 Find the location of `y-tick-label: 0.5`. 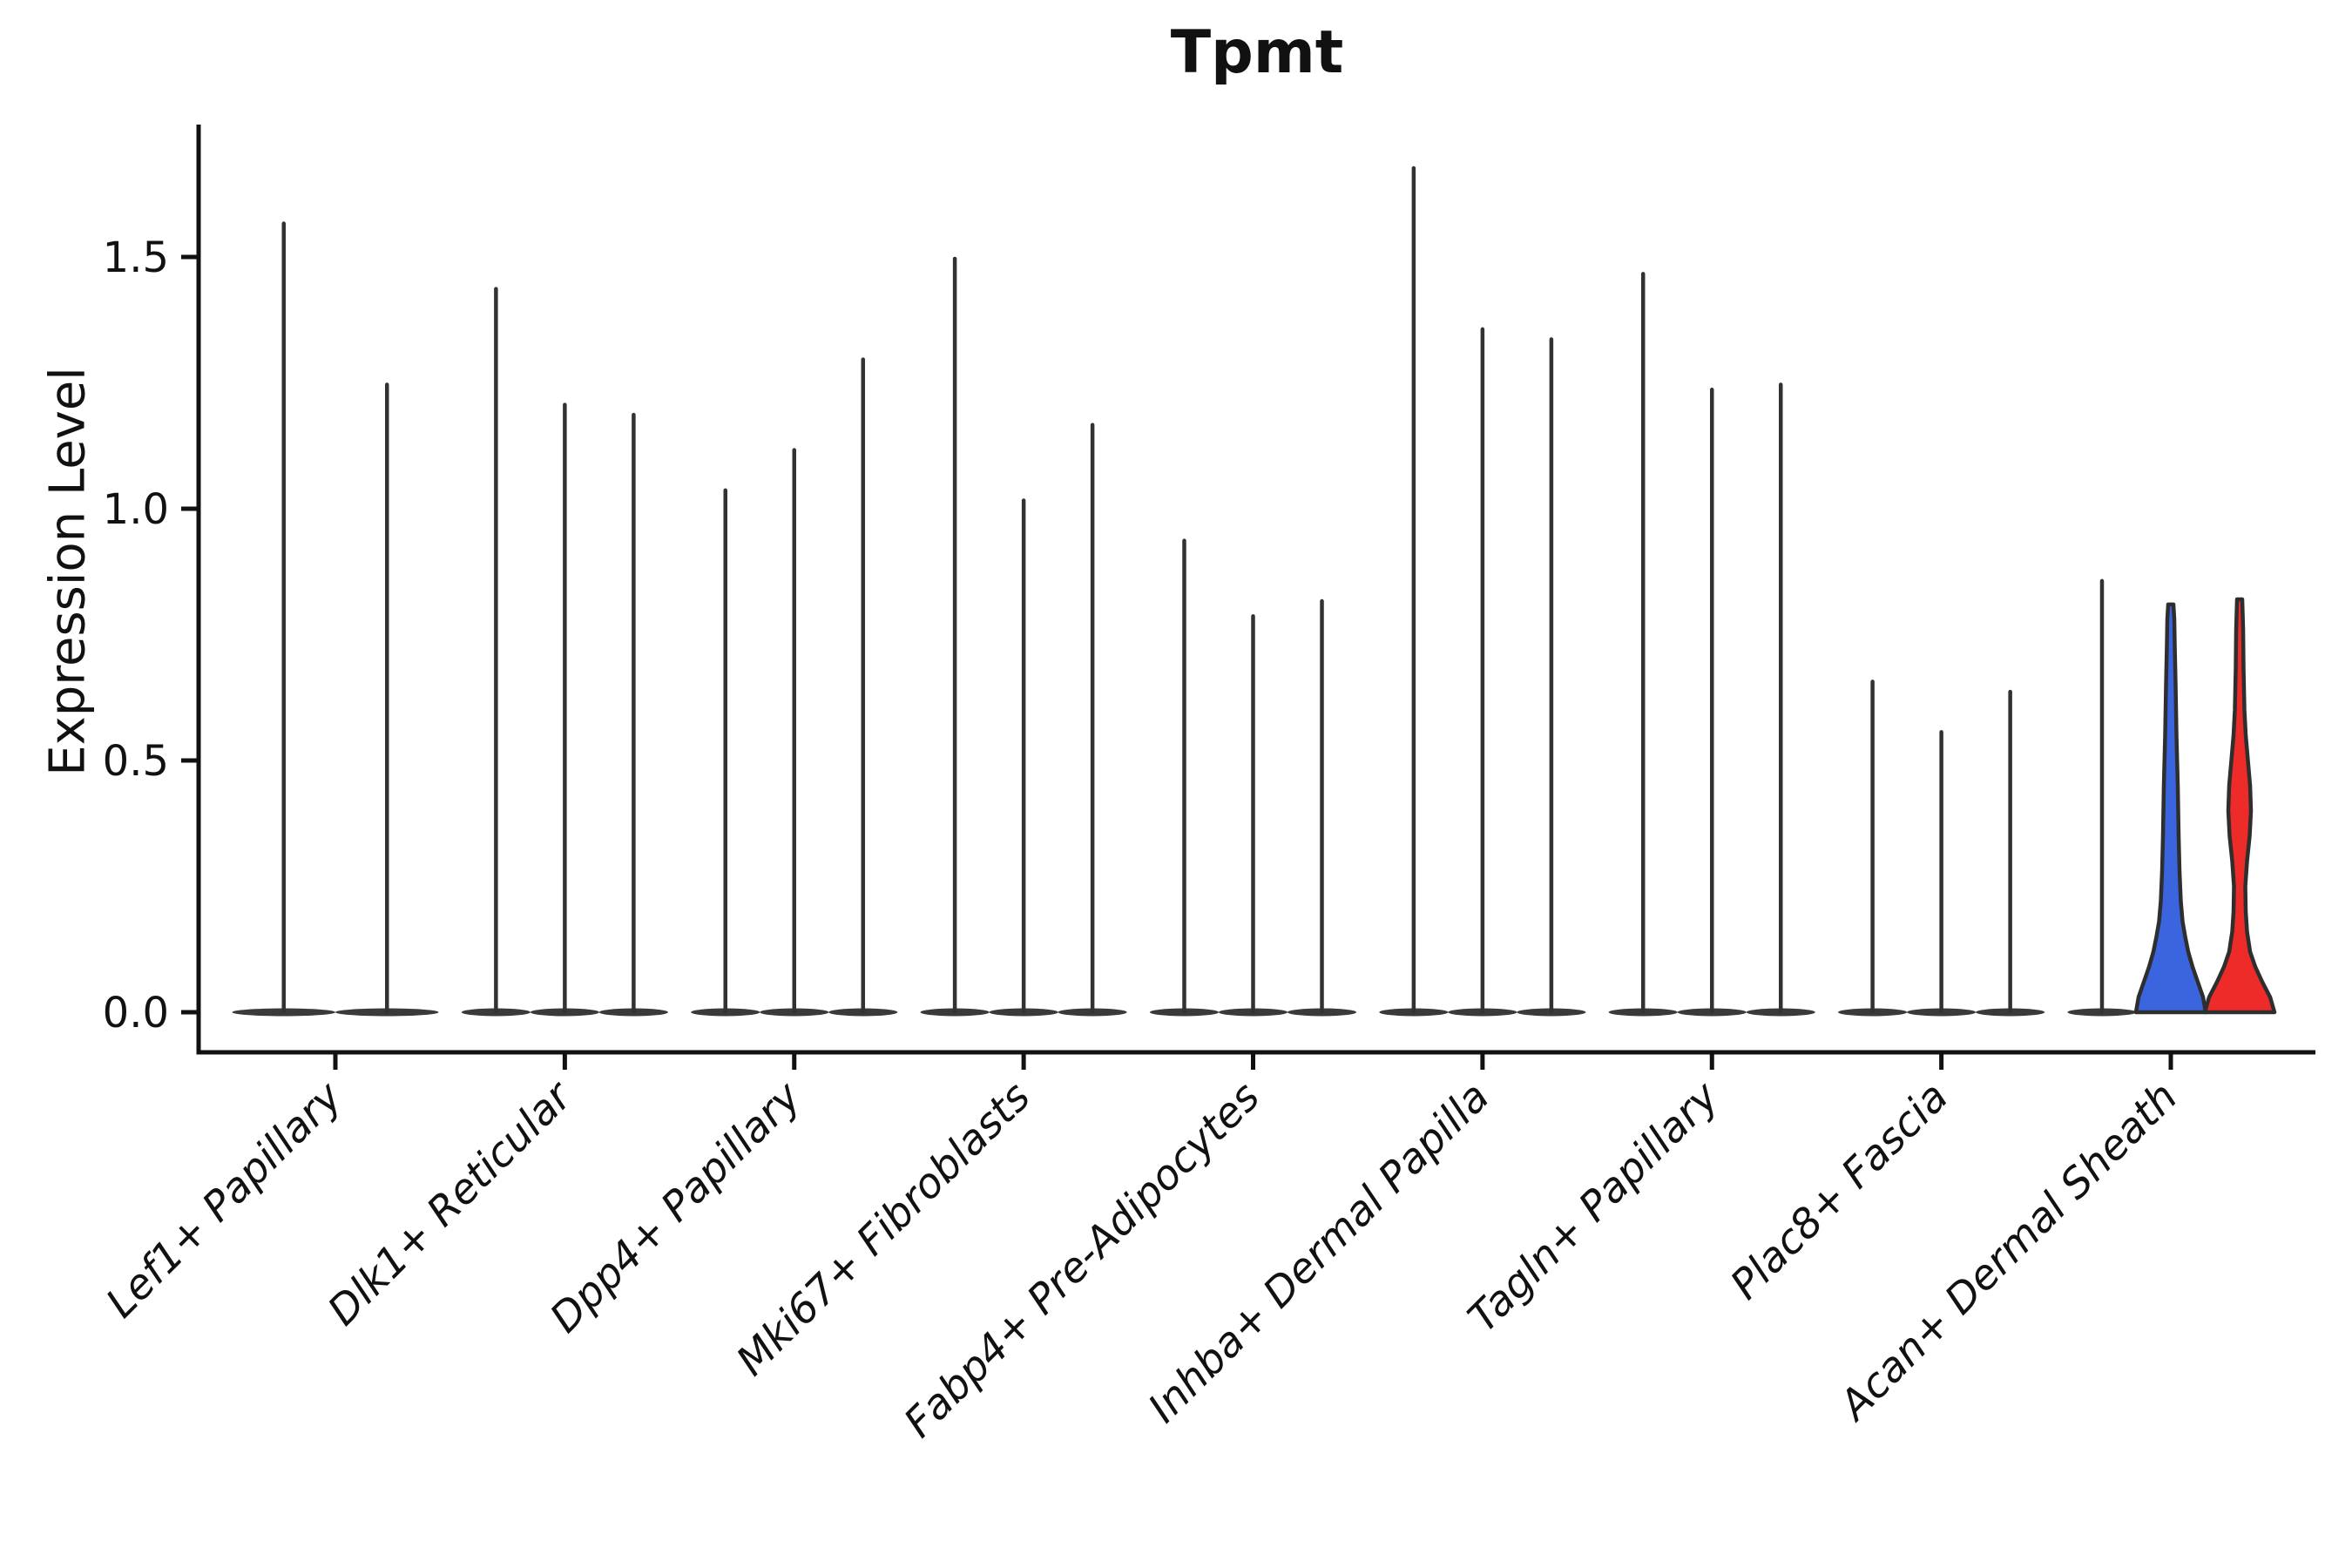

y-tick-label: 0.5 is located at coordinates (136, 761).